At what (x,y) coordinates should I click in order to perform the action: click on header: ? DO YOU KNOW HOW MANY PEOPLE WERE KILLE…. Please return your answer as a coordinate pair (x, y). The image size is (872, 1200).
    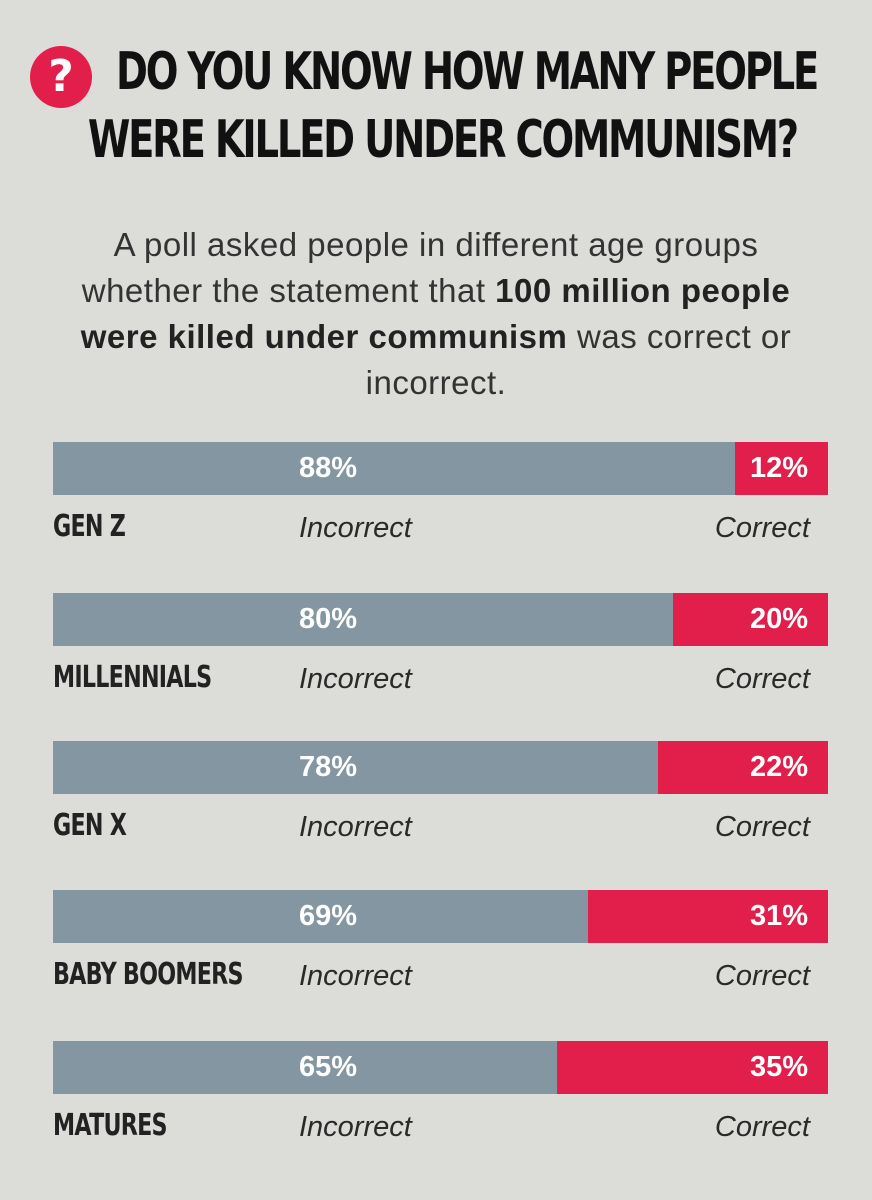
    Looking at the image, I should click on (435, 113).